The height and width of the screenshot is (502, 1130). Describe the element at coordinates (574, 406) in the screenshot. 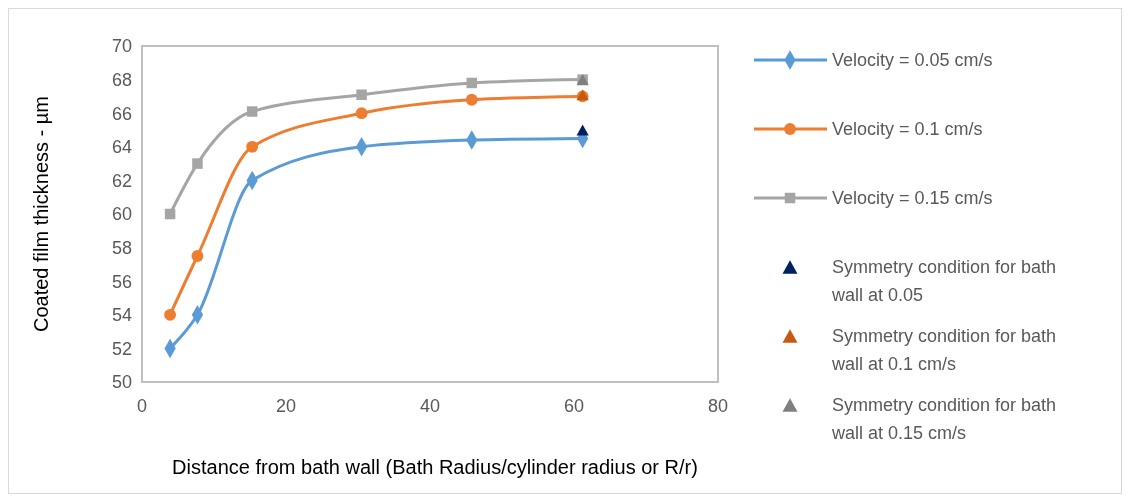

I see `x-tick-label: 60` at that location.